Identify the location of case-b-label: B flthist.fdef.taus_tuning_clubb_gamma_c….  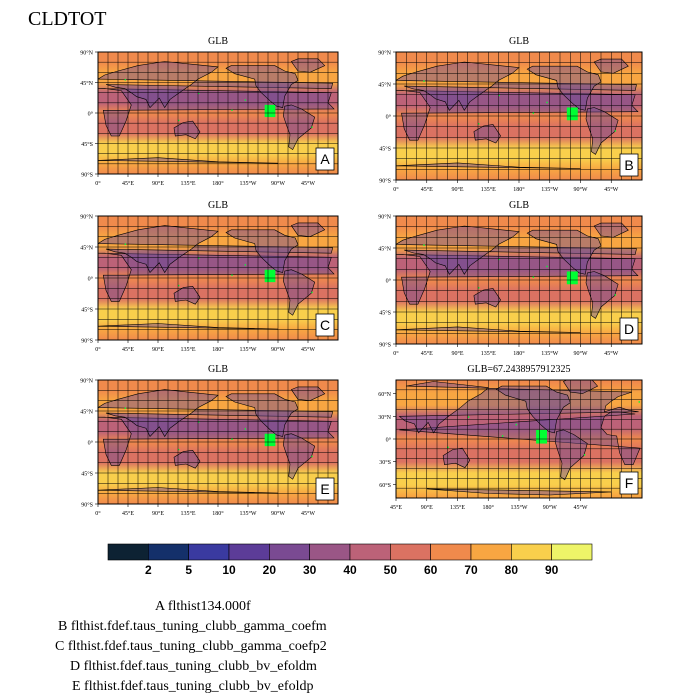
(192, 626).